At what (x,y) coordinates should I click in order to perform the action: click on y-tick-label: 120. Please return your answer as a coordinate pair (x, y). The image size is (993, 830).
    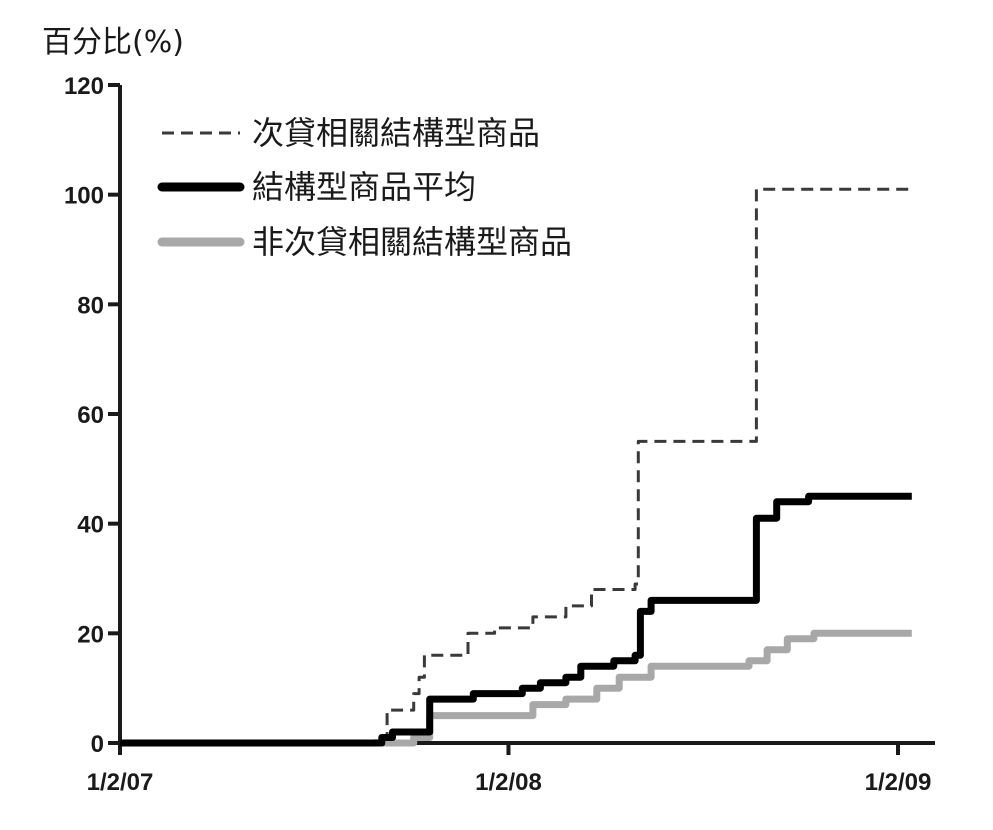
    Looking at the image, I should click on (84, 86).